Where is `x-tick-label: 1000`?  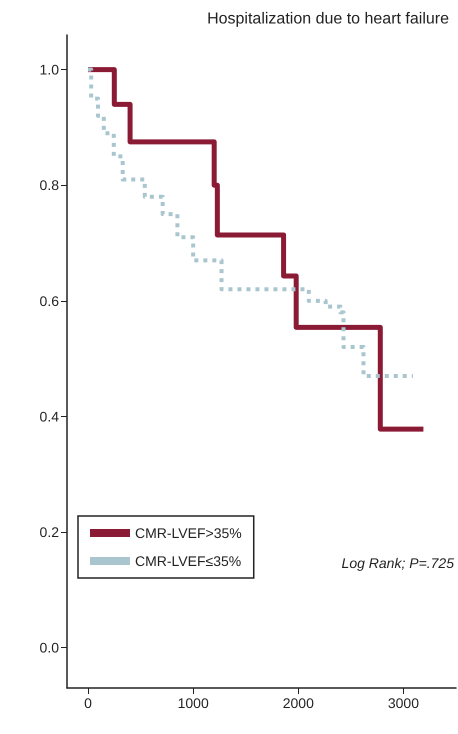
x-tick-label: 1000 is located at coordinates (193, 703).